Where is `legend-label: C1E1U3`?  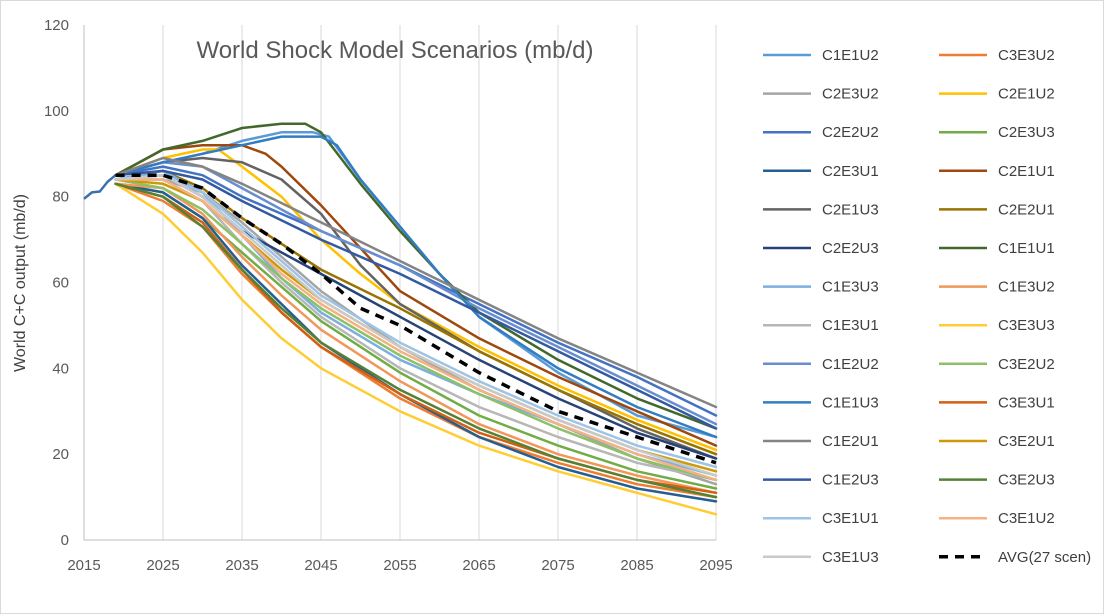
legend-label: C1E1U3 is located at coordinates (850, 402).